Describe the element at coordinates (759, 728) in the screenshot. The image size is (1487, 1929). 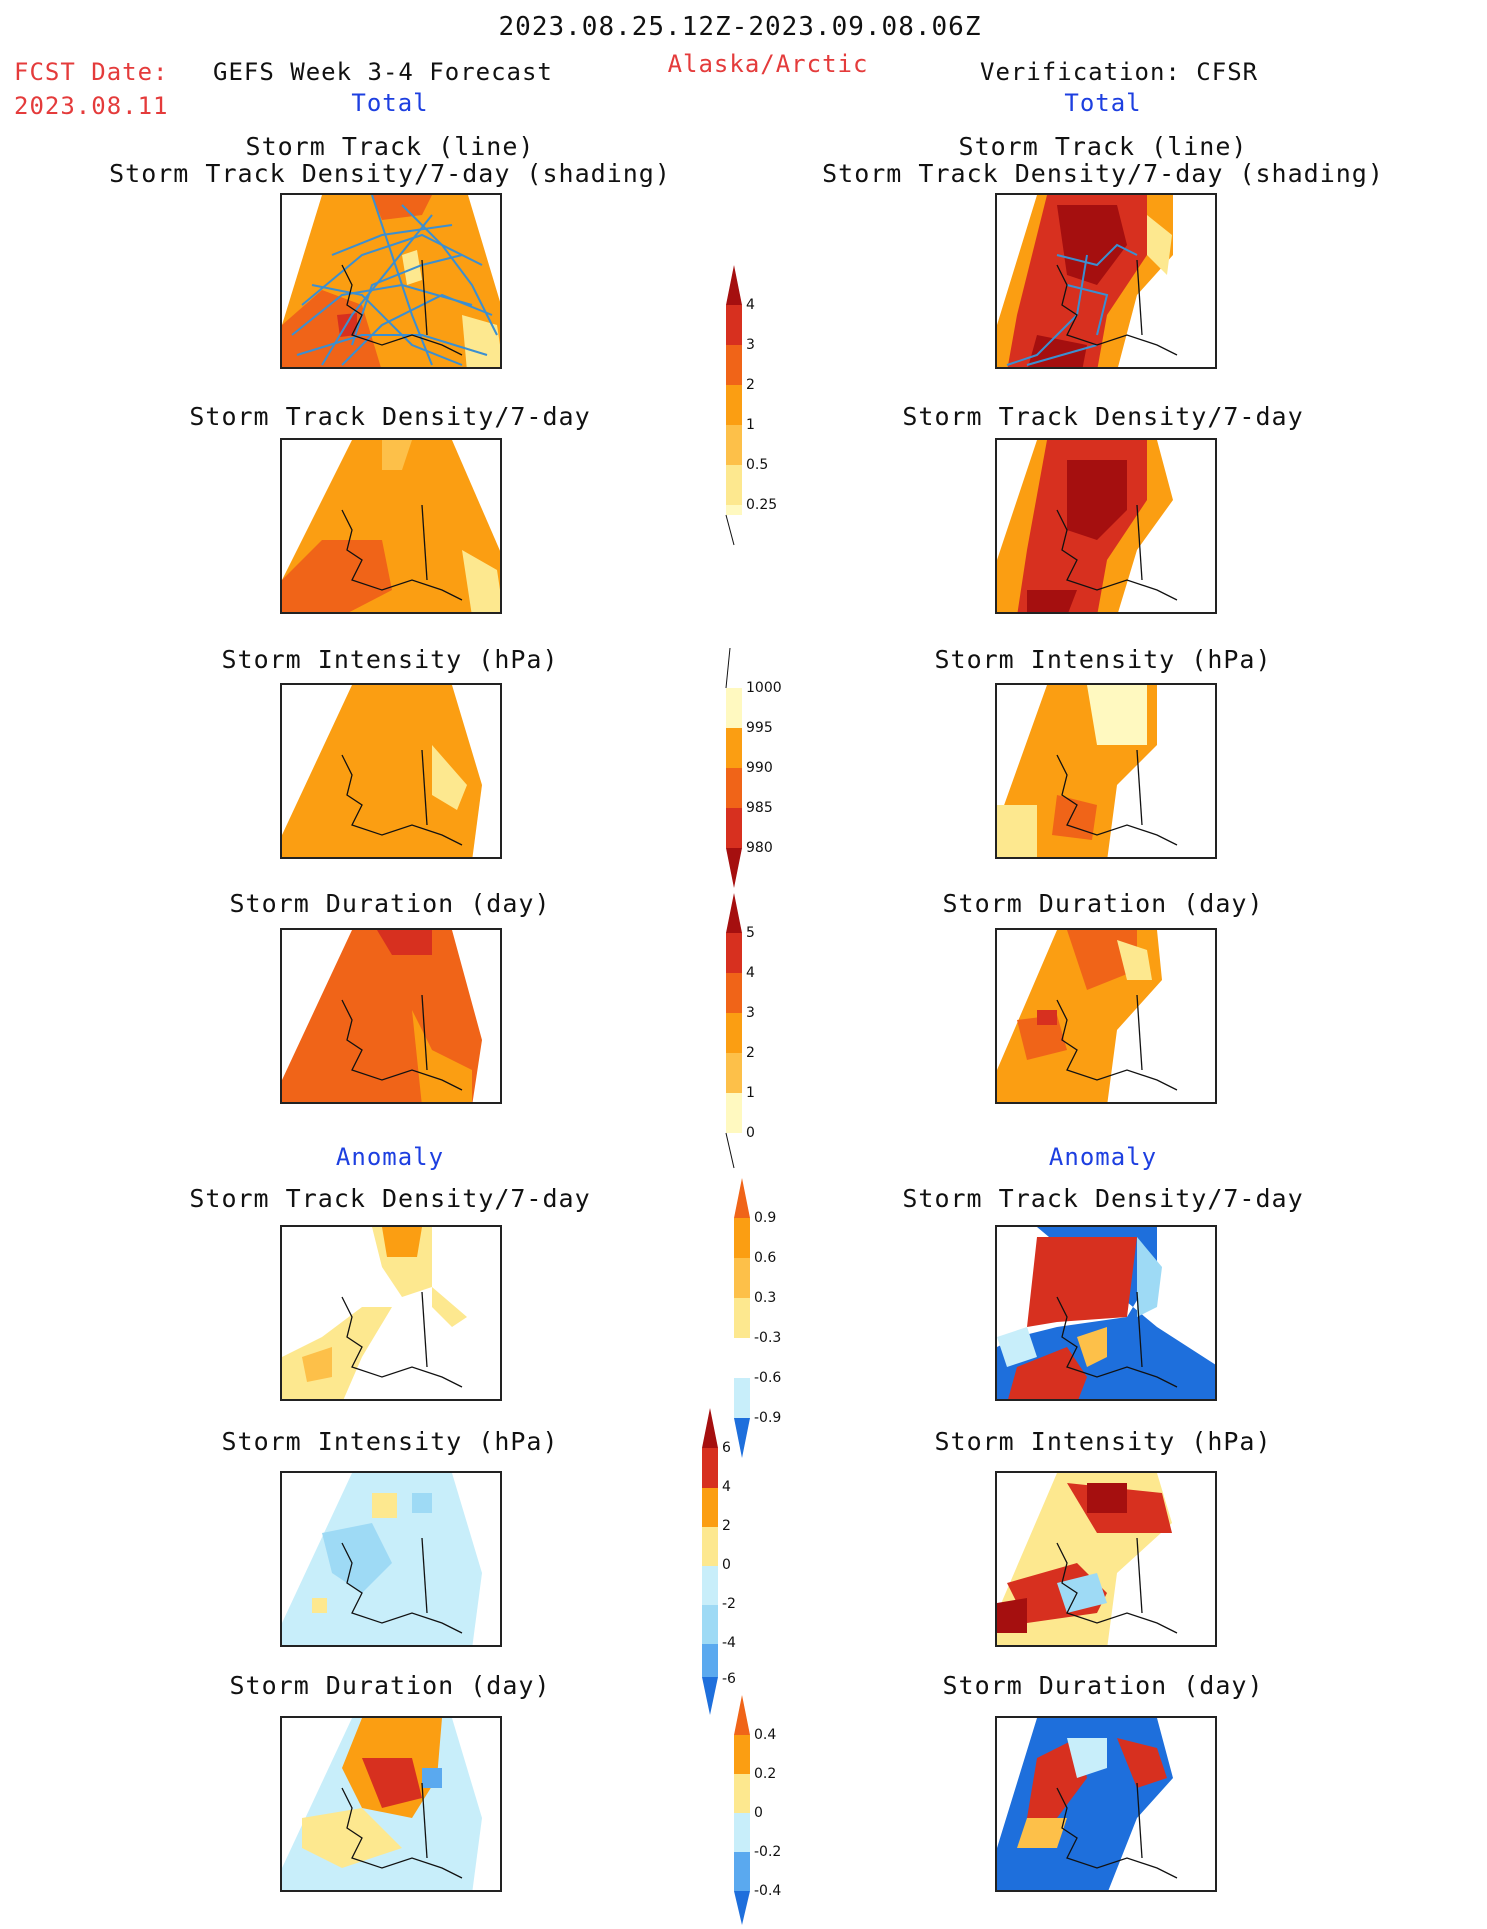
I see `cb-intensity-label-2: 995` at that location.